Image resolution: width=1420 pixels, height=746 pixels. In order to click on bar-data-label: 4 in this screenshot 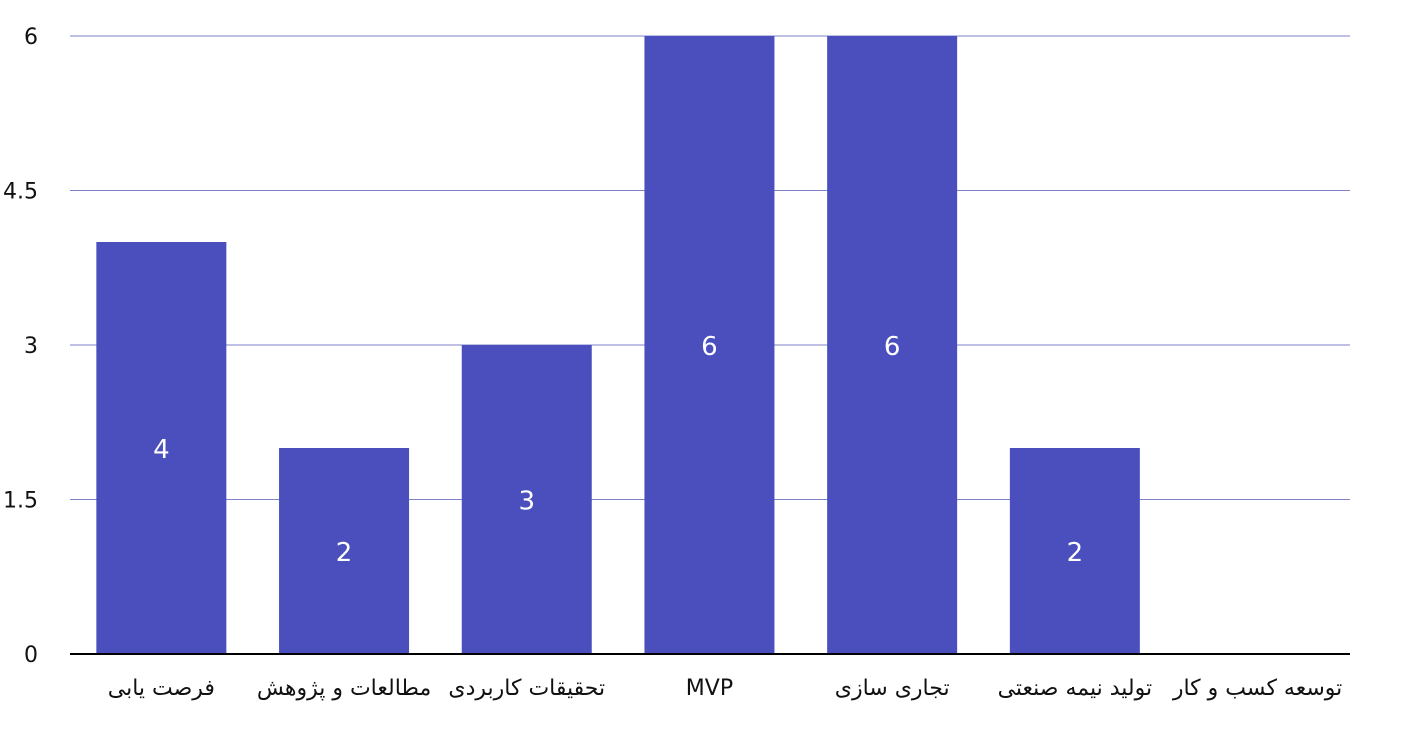, I will do `click(161, 450)`.